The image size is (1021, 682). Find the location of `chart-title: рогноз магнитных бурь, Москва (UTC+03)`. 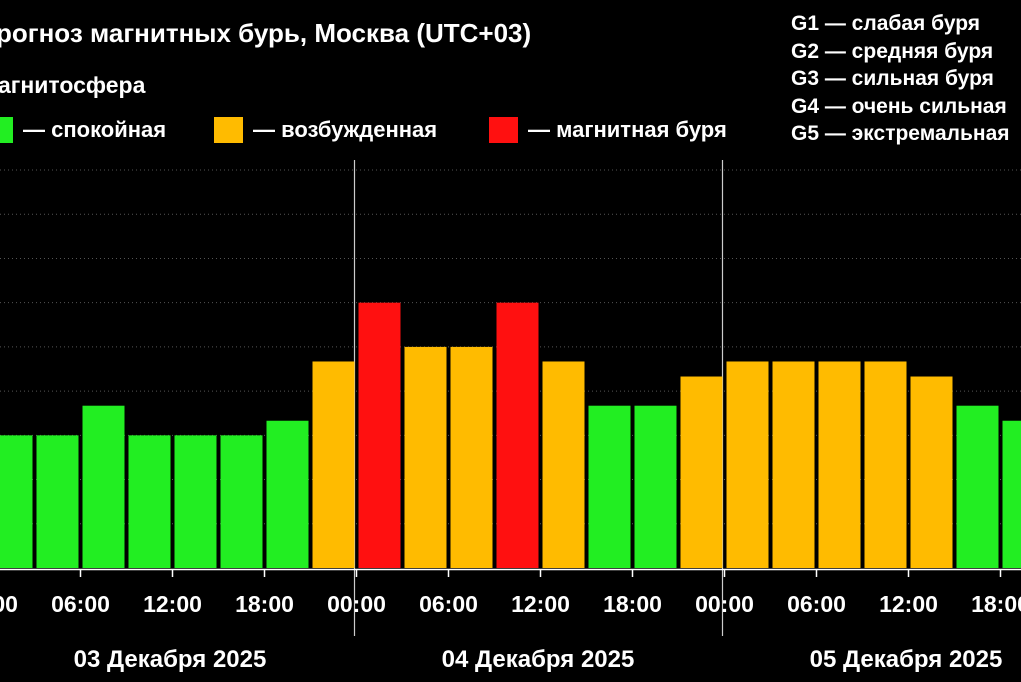

chart-title: рогноз магнитных бурь, Москва (UTC+03) is located at coordinates (266, 33).